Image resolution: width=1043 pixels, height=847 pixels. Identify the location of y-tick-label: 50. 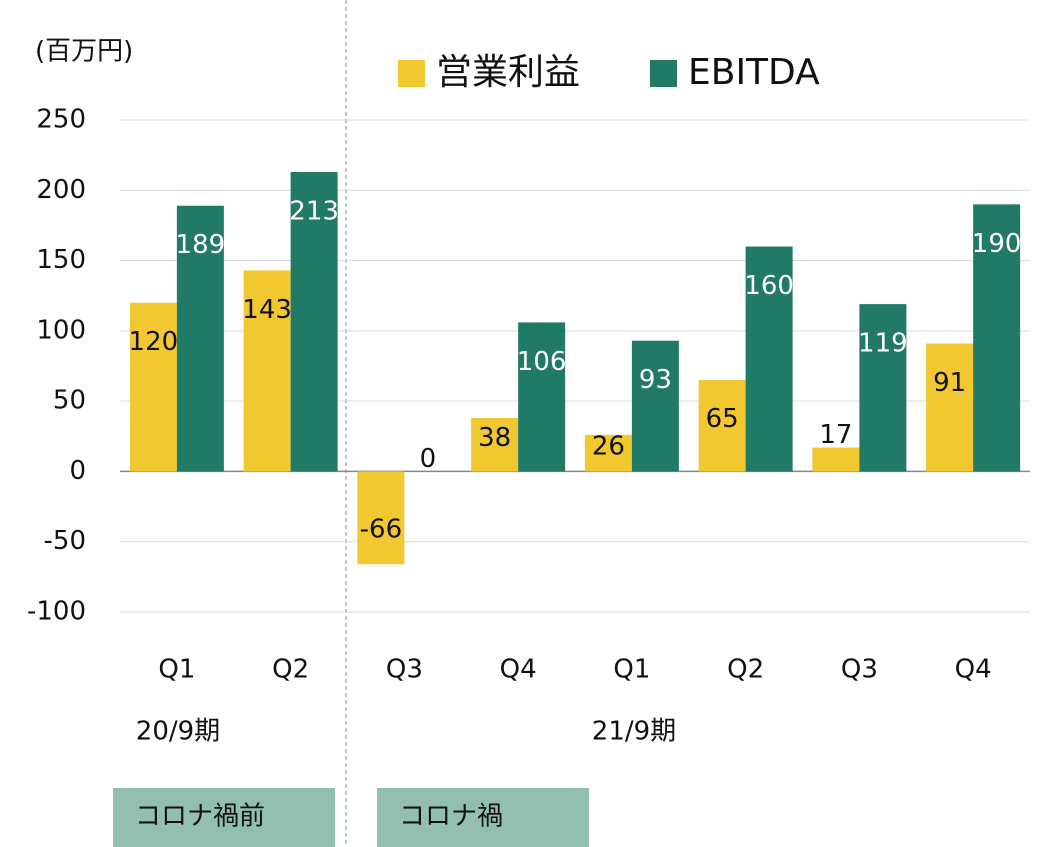
(69, 401).